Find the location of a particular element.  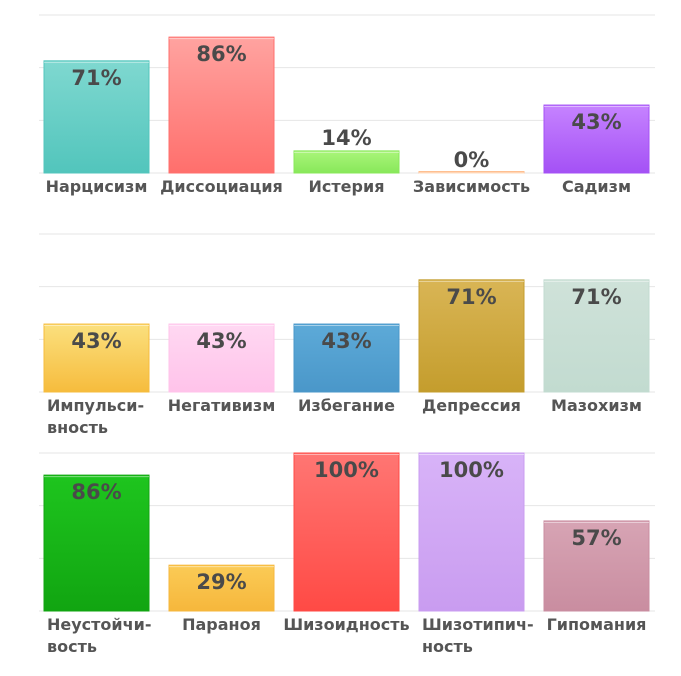

category-label: Шизоидность is located at coordinates (346, 624).